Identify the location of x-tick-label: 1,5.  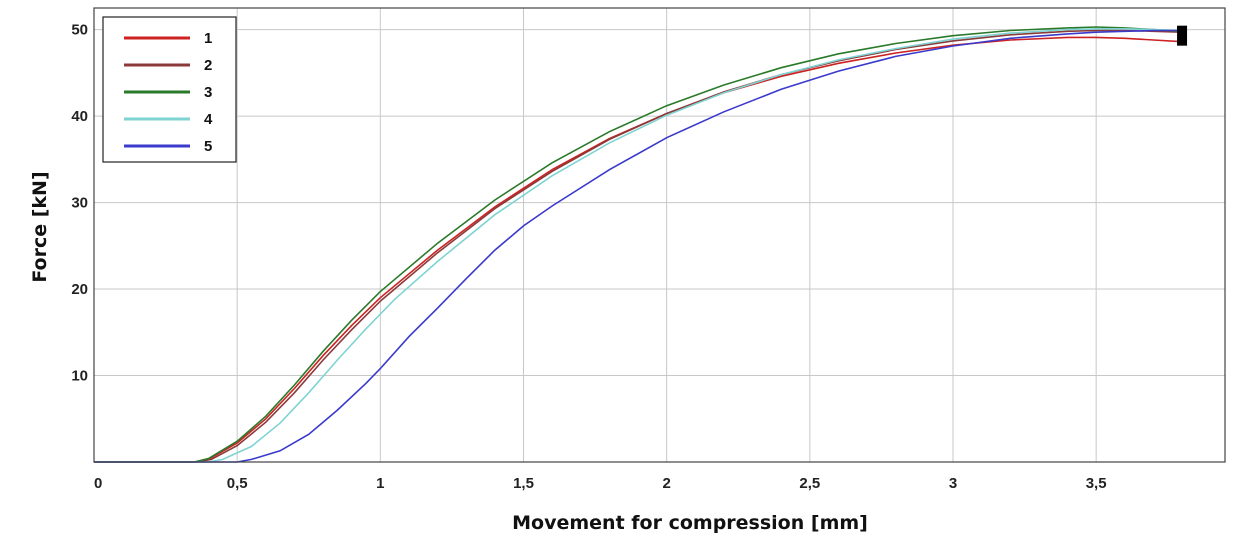
(523, 483).